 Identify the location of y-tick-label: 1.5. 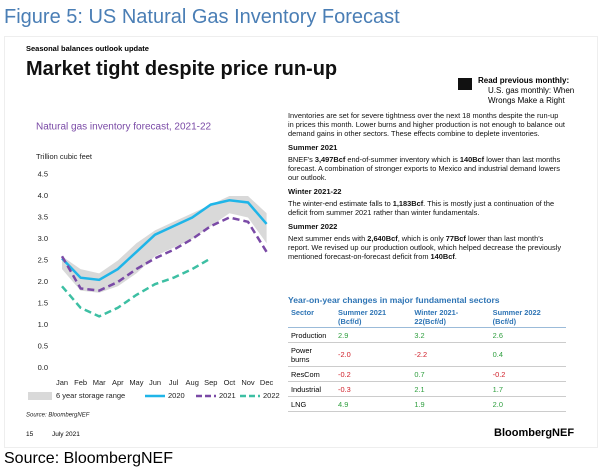
(43, 302).